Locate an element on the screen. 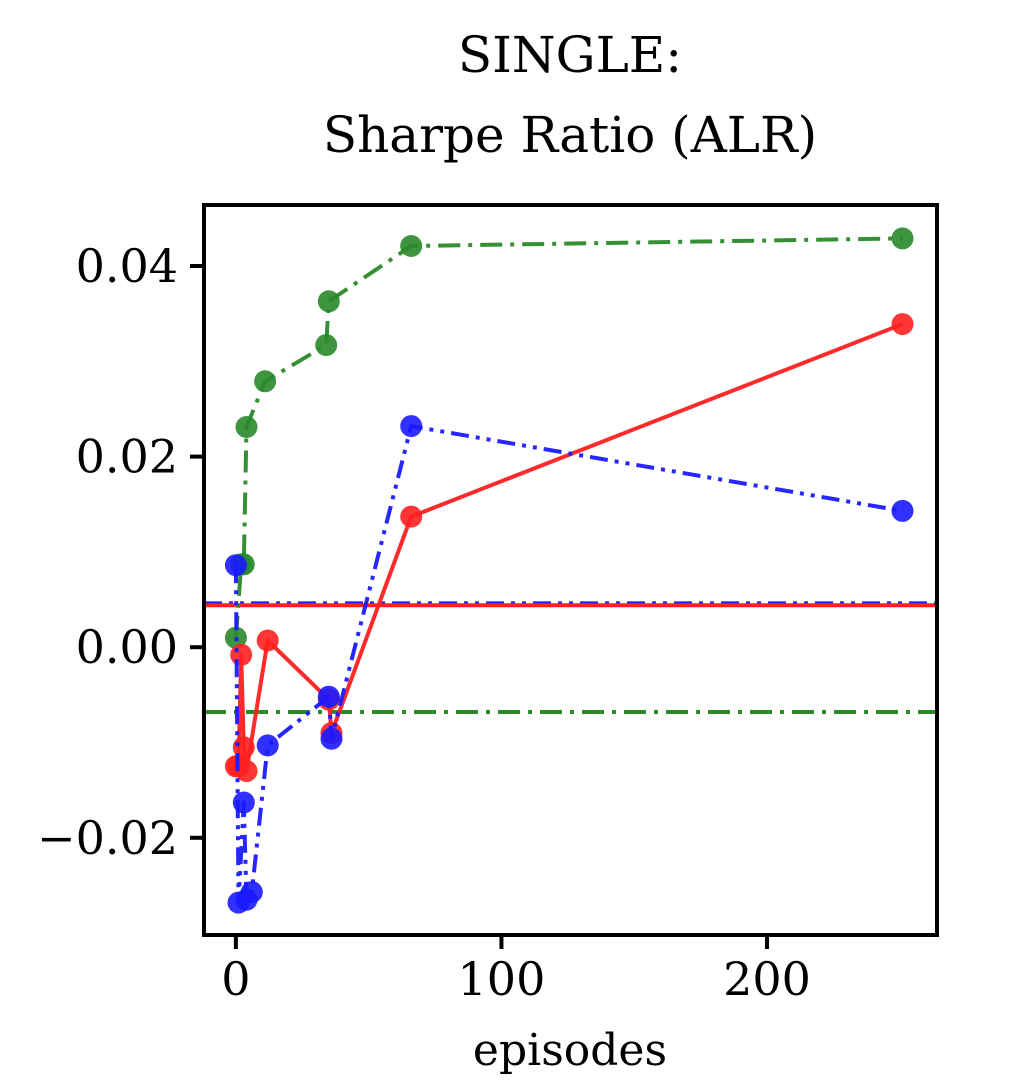  chart-title-line-2: Sharpe Ratio (ALR) is located at coordinates (570, 135).